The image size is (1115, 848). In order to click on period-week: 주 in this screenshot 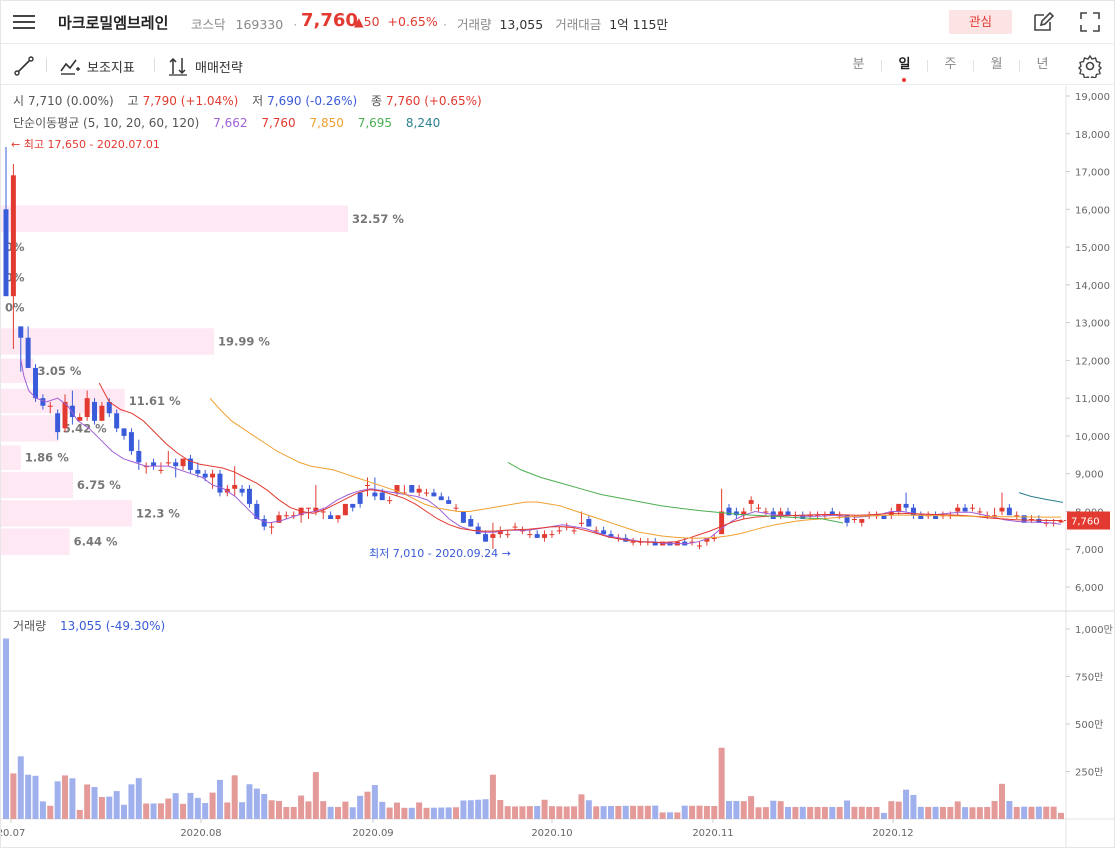, I will do `click(950, 64)`.